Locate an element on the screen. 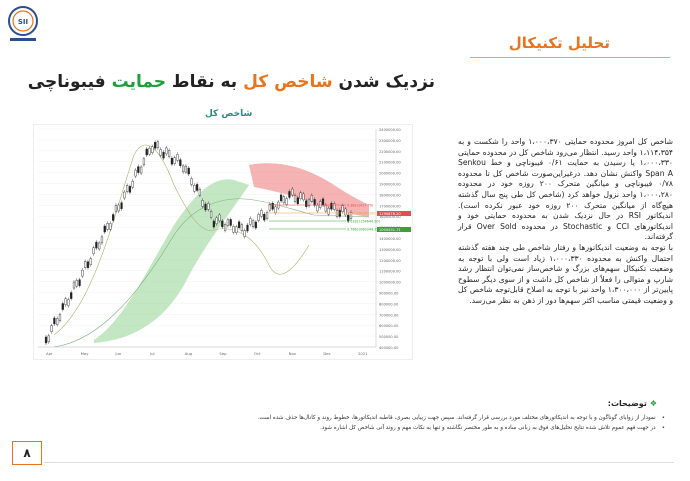 The height and width of the screenshot is (481, 690). y-tick-label: 1700000.00 is located at coordinates (390, 206).